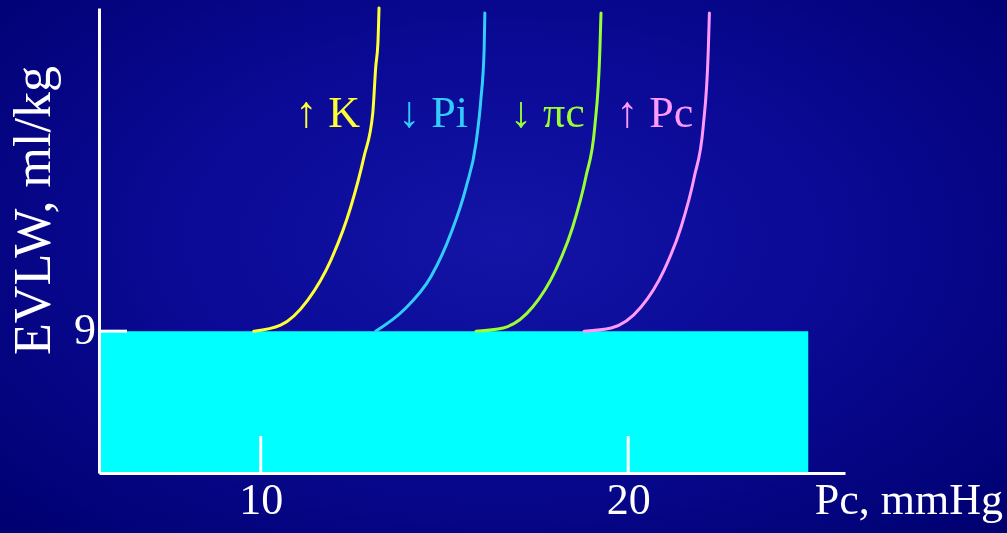 The image size is (1007, 533). What do you see at coordinates (433, 112) in the screenshot?
I see `series-label: ↓ Pi` at bounding box center [433, 112].